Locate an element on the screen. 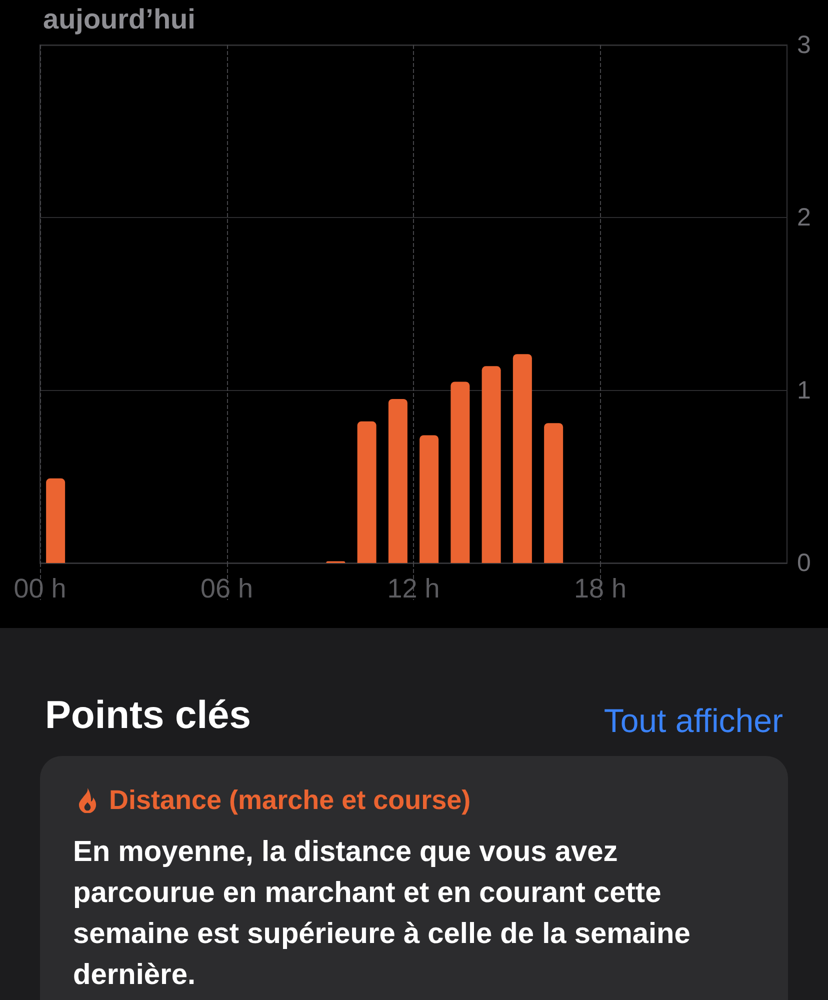 Image resolution: width=828 pixels, height=1000 pixels. y-tick-label: 3 is located at coordinates (804, 45).